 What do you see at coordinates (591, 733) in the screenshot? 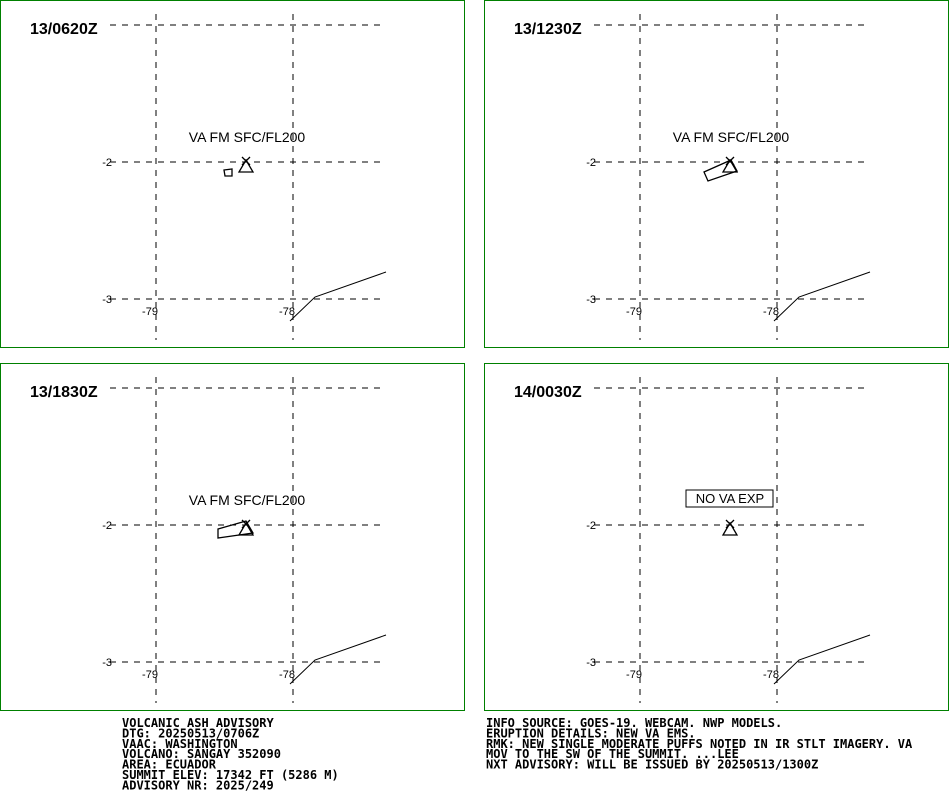
I see `advisory-line: ERUPTION DETAILS: NEW VA EMS.` at bounding box center [591, 733].